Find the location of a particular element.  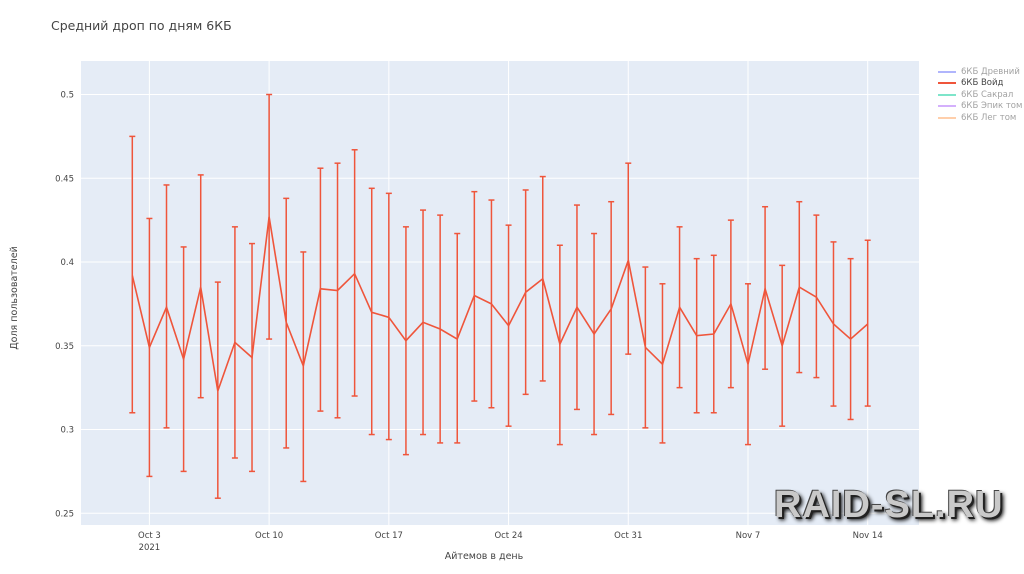

y-tick-label: 0.5 is located at coordinates (67, 96).